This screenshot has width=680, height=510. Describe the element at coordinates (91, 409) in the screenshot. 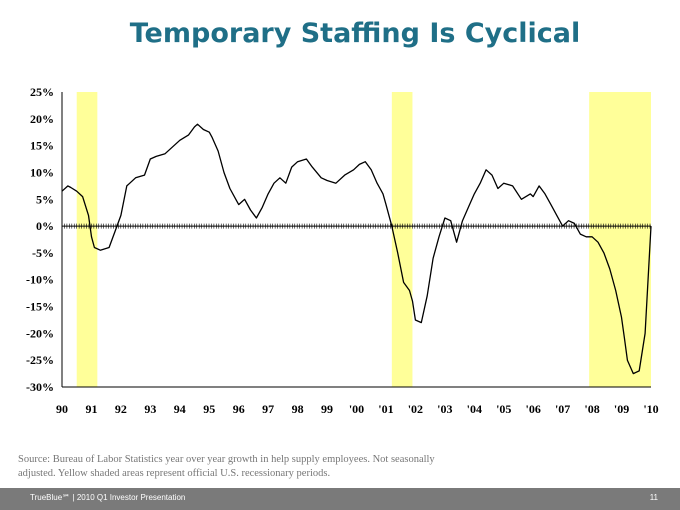

I see `x-tick-label: 91` at that location.